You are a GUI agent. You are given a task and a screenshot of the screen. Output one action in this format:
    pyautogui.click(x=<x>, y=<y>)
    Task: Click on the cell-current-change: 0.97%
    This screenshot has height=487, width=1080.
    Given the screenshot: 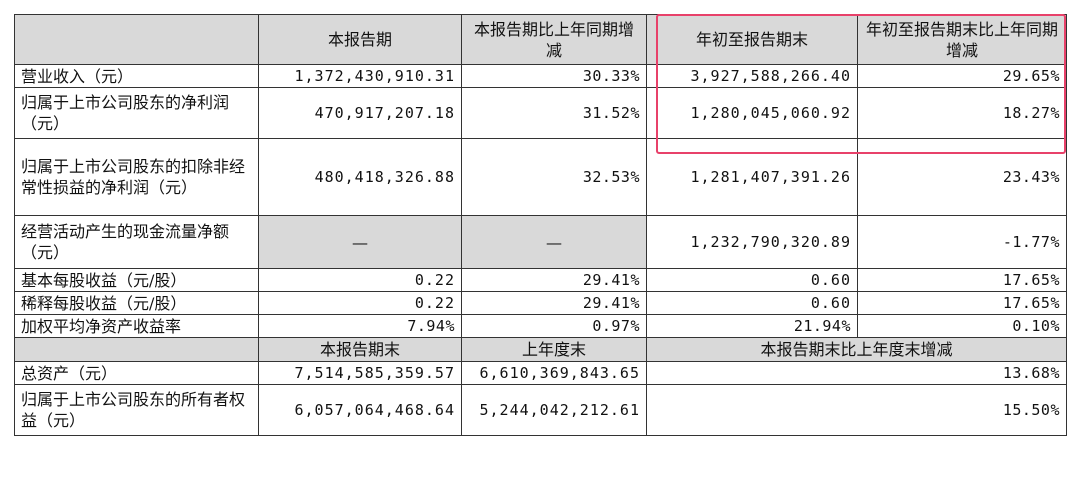 What is the action you would take?
    pyautogui.click(x=554, y=326)
    